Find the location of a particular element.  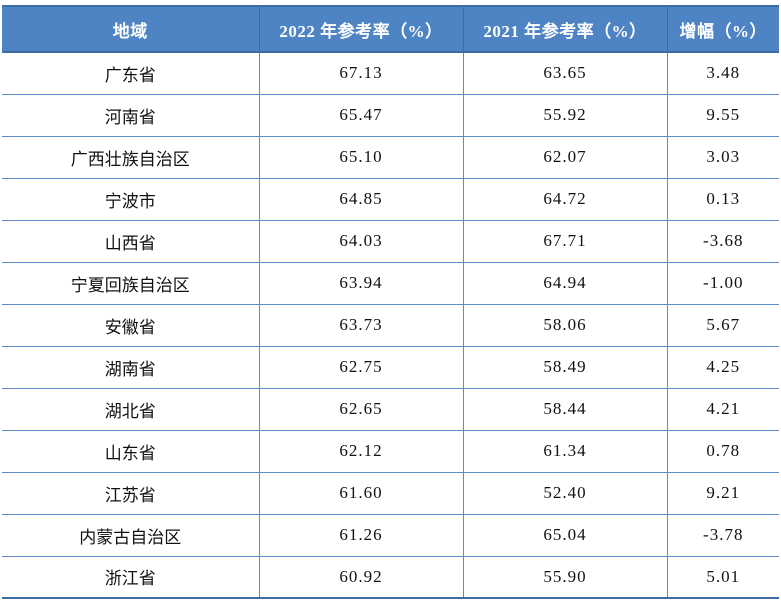

rate-2021-cell: 52.40 is located at coordinates (564, 493).